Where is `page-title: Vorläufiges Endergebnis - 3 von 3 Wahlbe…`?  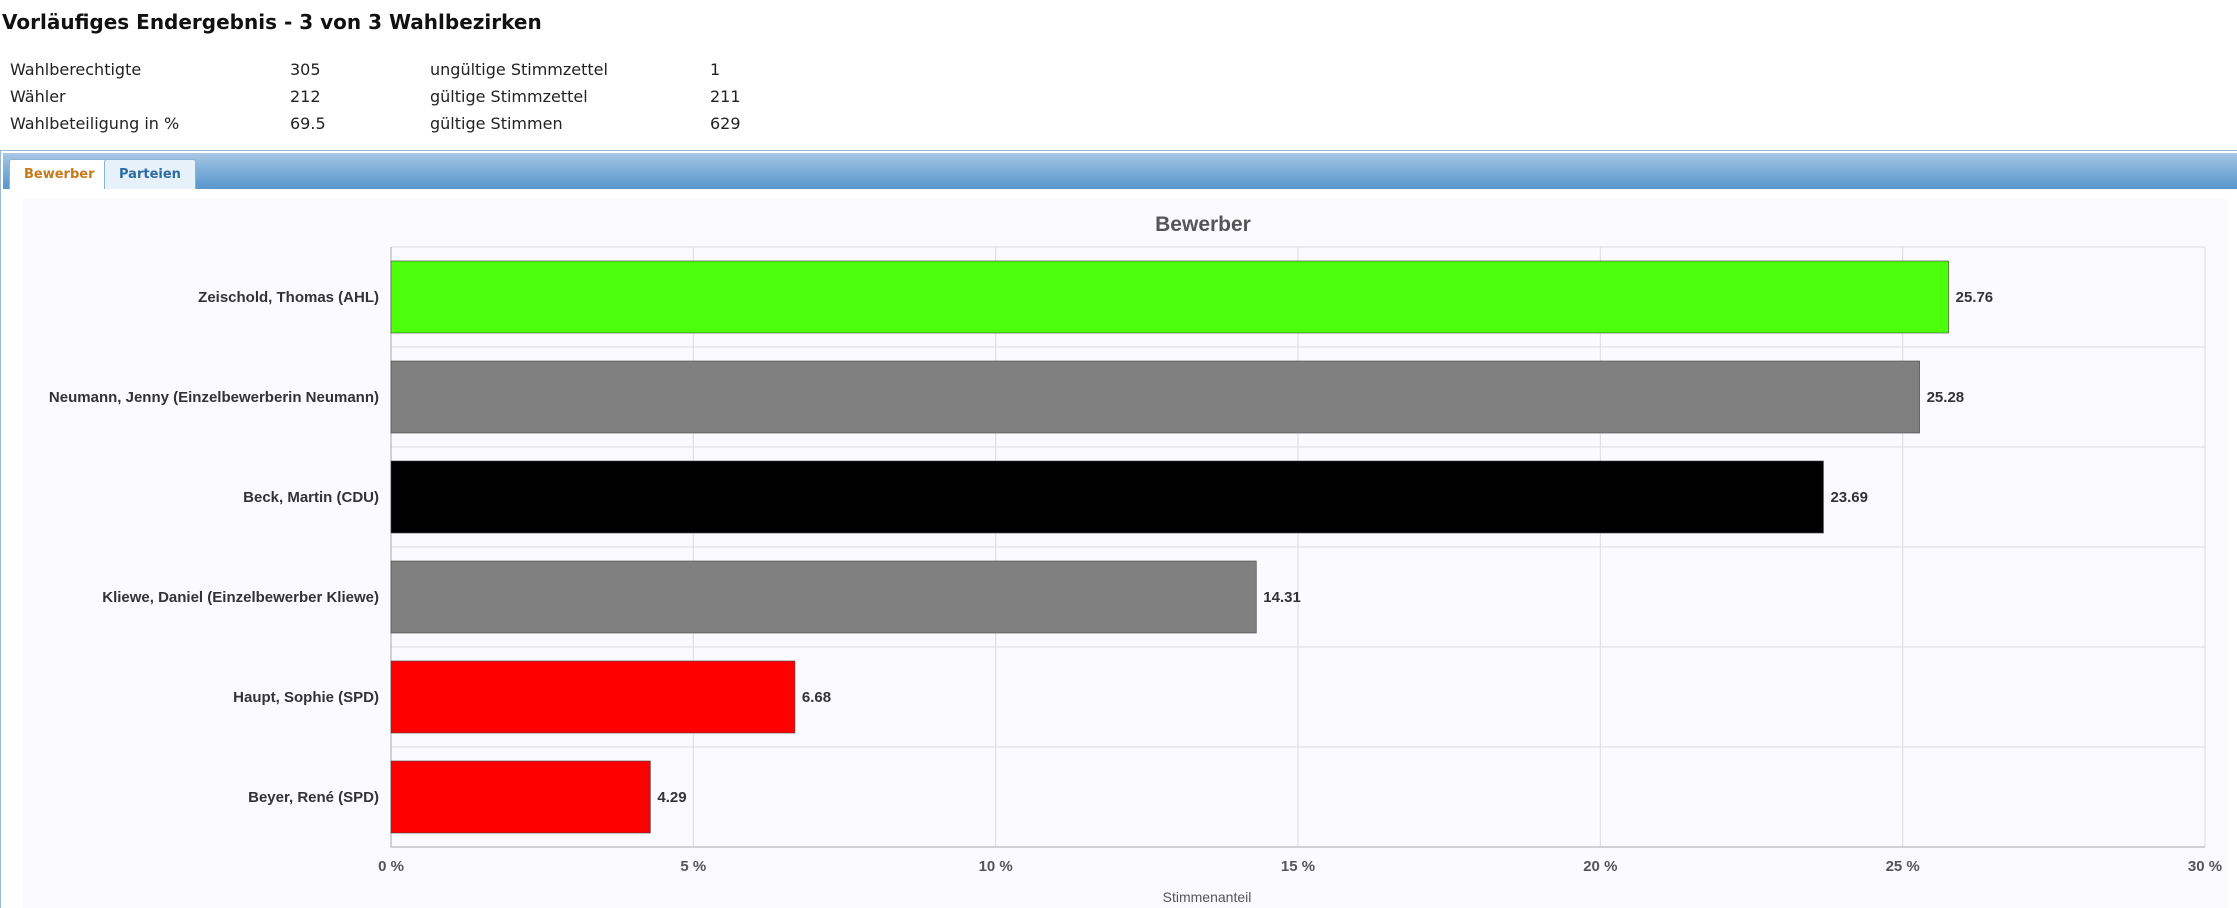 page-title: Vorläufiges Endergebnis - 3 von 3 Wahlbe… is located at coordinates (272, 22).